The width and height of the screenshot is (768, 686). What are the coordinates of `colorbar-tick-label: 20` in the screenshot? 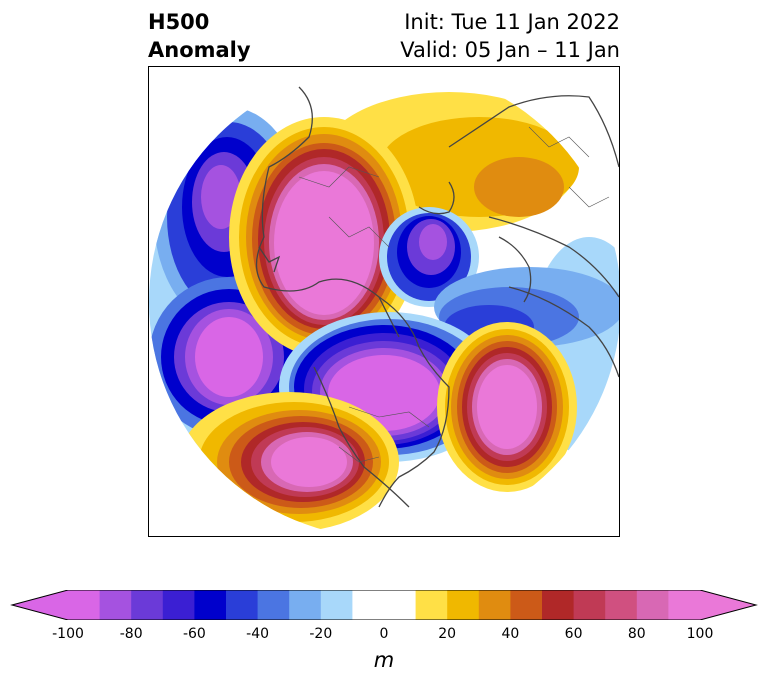 It's located at (447, 634).